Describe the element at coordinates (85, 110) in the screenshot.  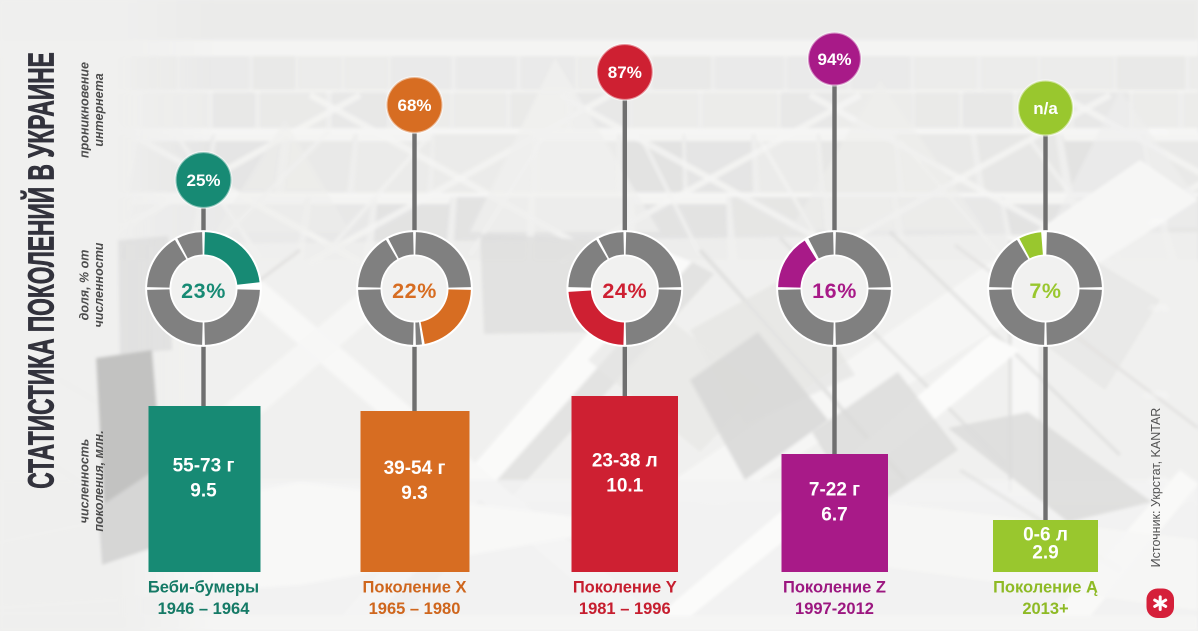
I see `svg-text: проникновение` at that location.